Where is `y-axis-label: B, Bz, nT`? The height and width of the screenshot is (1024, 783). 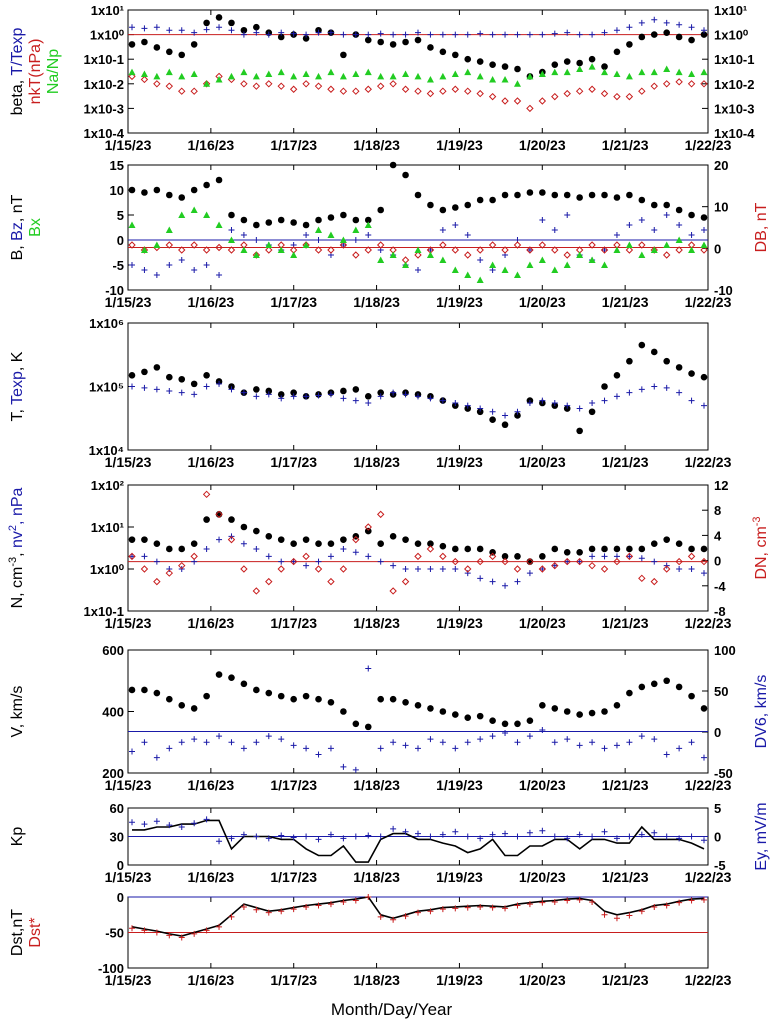
y-axis-label: B, Bz, nT is located at coordinates (17, 227).